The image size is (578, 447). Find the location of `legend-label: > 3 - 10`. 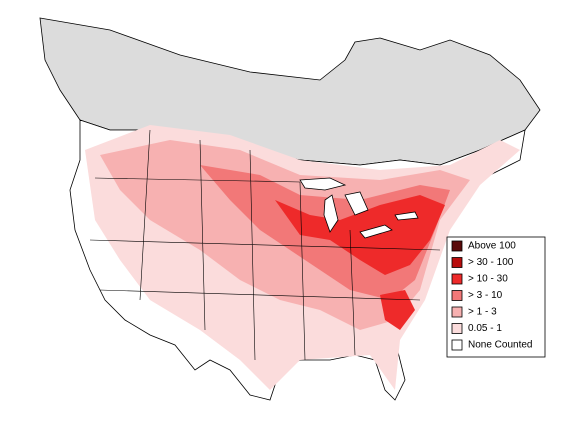

legend-label: > 3 - 10 is located at coordinates (485, 295).